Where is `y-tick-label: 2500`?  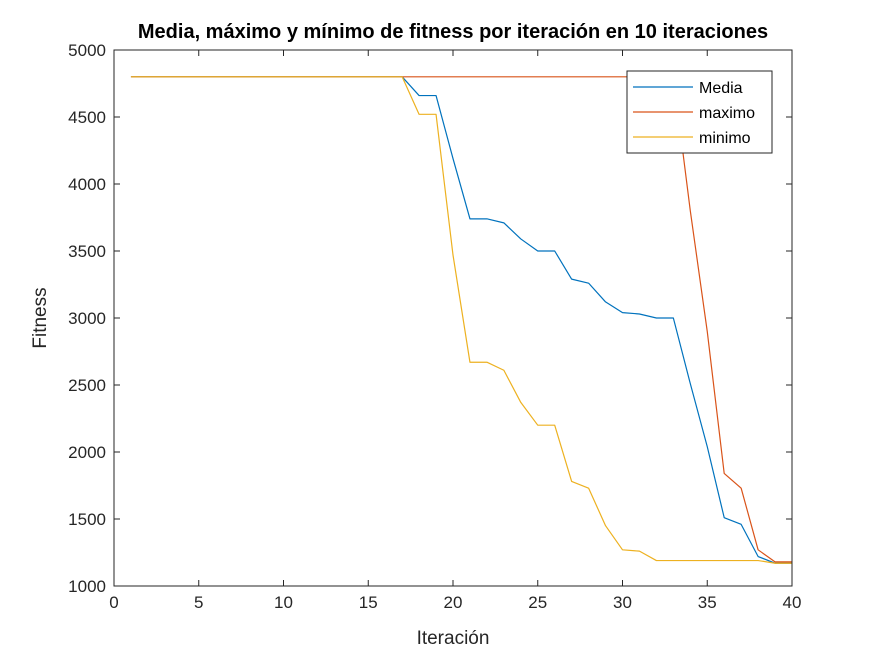
y-tick-label: 2500 is located at coordinates (87, 385).